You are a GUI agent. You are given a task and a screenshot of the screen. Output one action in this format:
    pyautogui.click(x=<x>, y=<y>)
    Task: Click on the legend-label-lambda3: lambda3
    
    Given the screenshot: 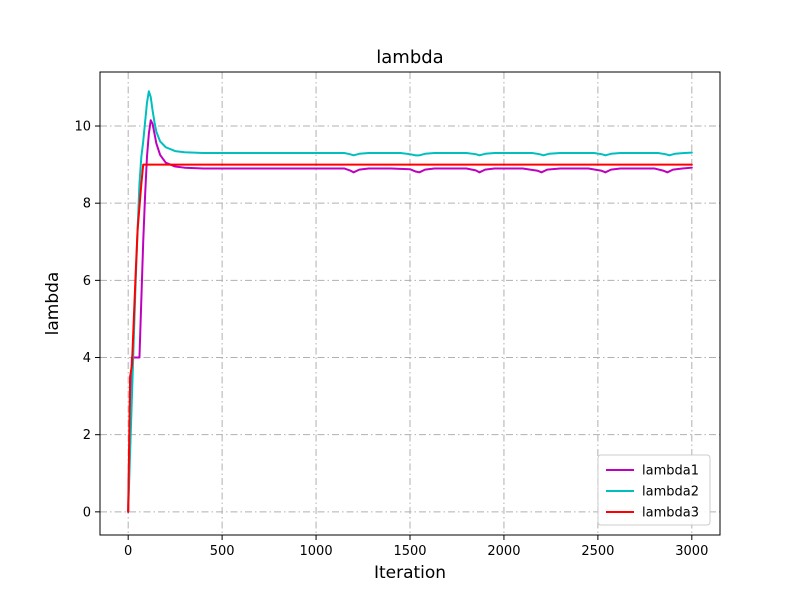 What is the action you would take?
    pyautogui.click(x=670, y=513)
    